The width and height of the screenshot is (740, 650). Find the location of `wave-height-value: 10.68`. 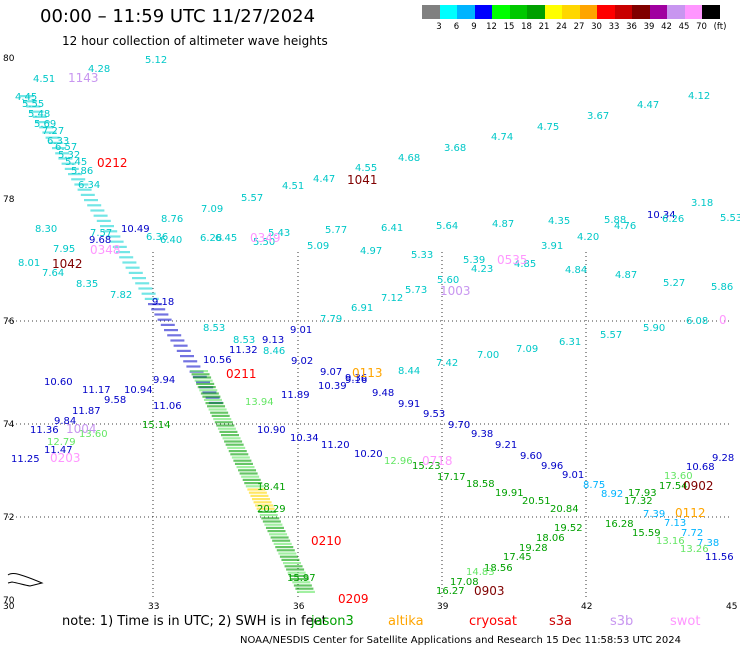

wave-height-value: 10.68 is located at coordinates (700, 467).